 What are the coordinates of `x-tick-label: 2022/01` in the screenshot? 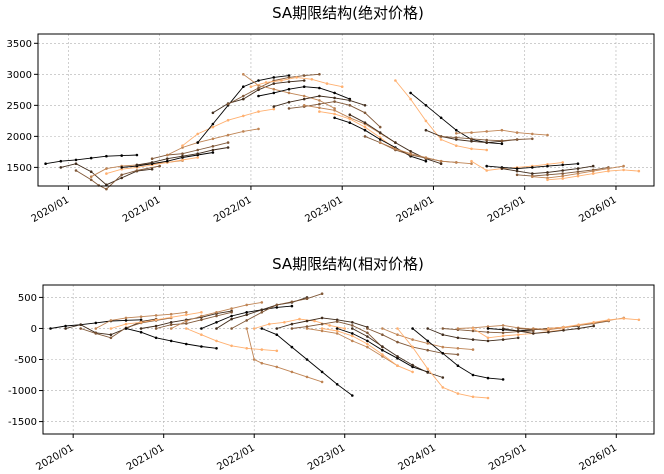 It's located at (235, 458).